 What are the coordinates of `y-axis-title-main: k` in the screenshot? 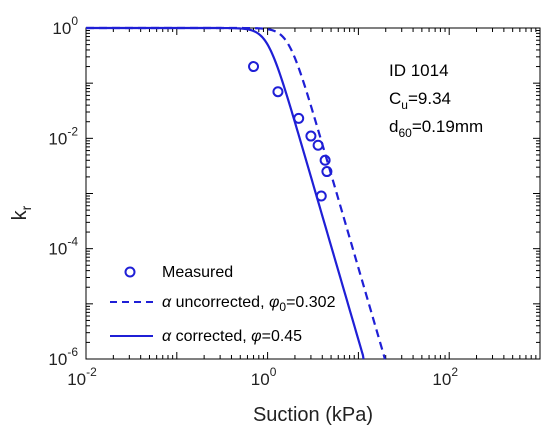 It's located at (20, 214).